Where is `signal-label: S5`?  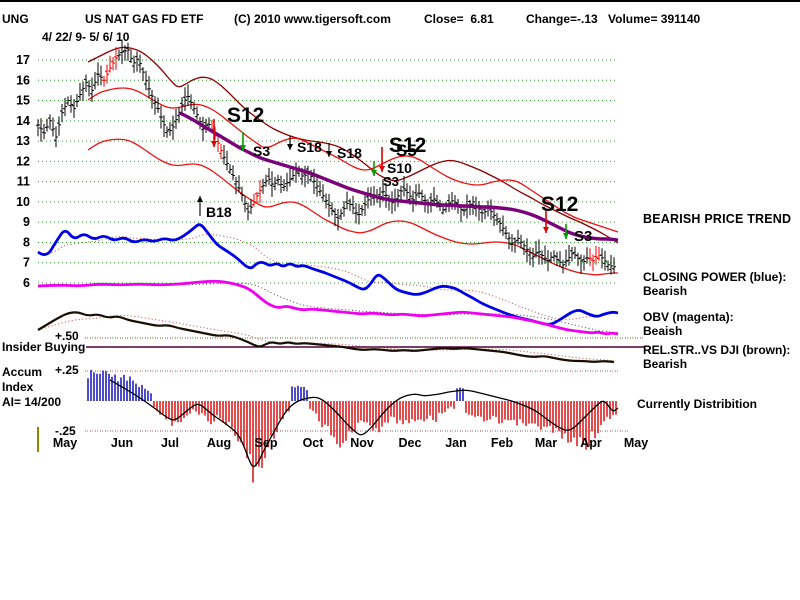 signal-label: S5 is located at coordinates (406, 150).